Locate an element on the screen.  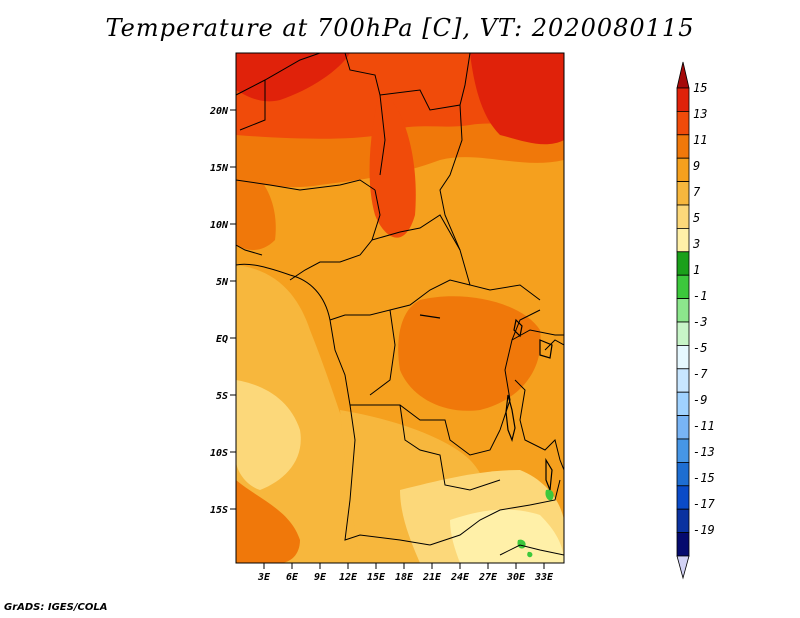
lon-label-30E: 30E is located at coordinates (516, 577).